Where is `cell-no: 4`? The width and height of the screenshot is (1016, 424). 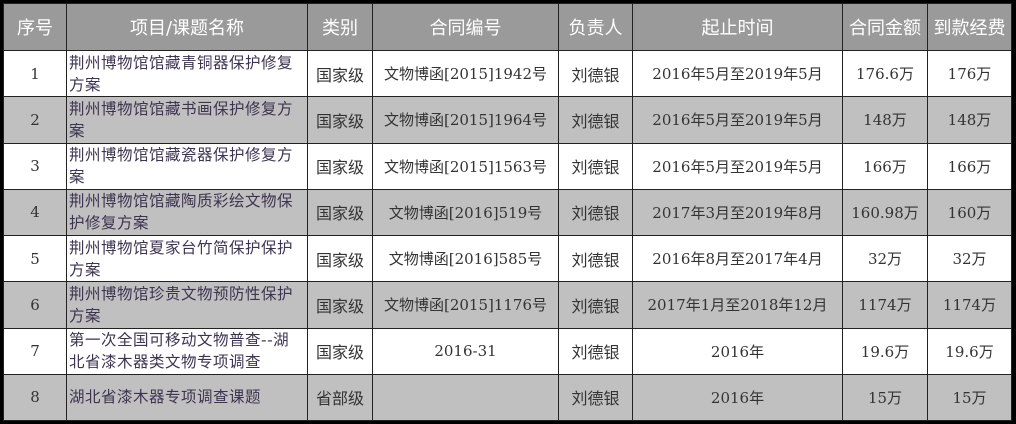 cell-no: 4 is located at coordinates (35, 212).